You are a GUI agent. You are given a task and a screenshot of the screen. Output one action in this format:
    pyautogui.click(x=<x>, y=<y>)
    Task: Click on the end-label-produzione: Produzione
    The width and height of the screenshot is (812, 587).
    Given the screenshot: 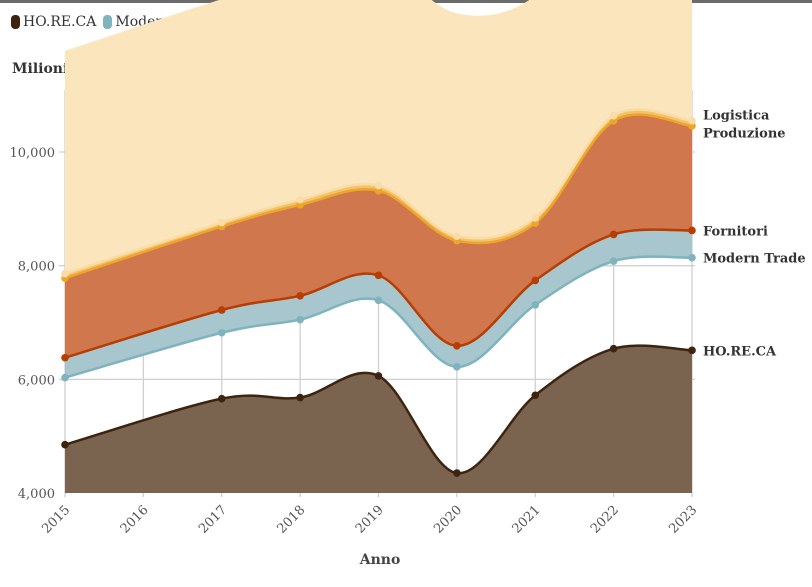 What is the action you would take?
    pyautogui.click(x=744, y=133)
    